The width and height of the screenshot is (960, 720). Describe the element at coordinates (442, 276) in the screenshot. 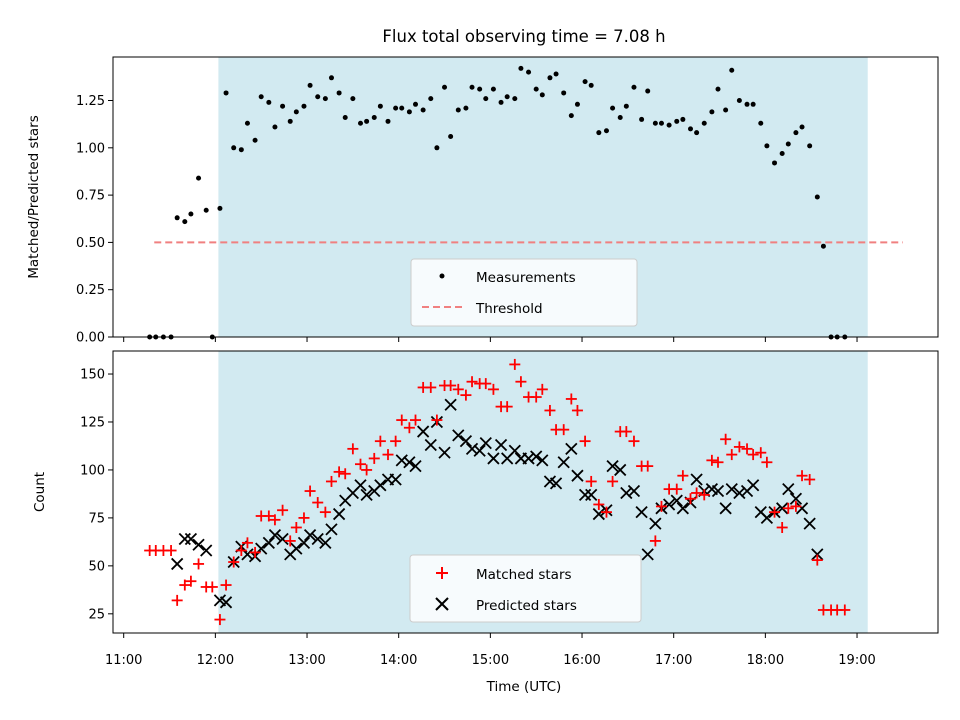

I see `legend-measurements-marker` at that location.